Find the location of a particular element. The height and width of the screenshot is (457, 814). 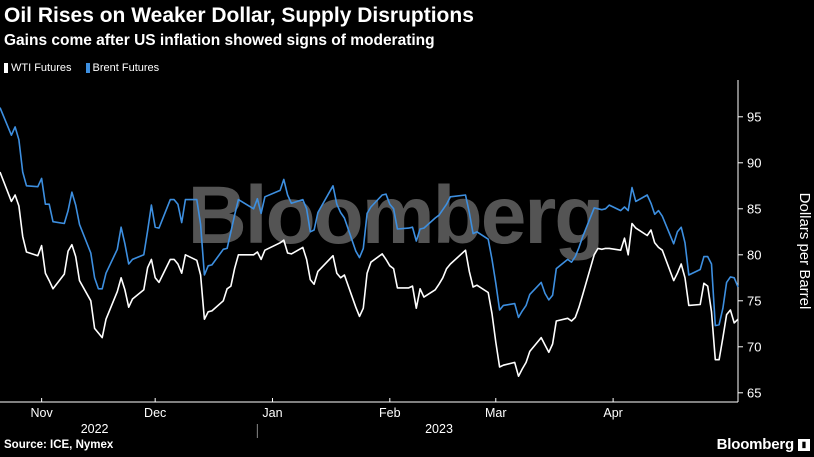

legend-swatch-wti is located at coordinates (6, 68).